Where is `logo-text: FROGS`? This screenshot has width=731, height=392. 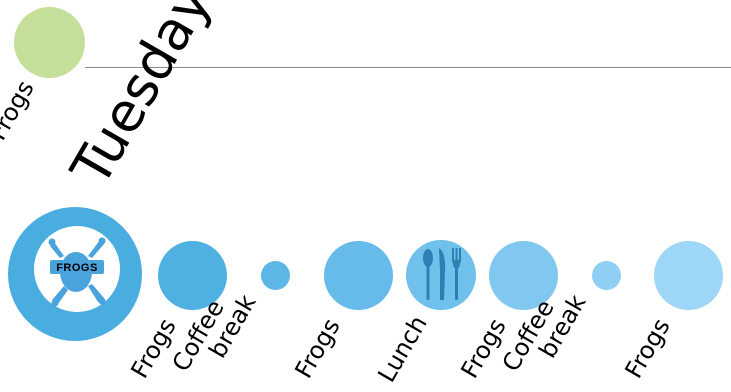
logo-text: FROGS is located at coordinates (77, 268).